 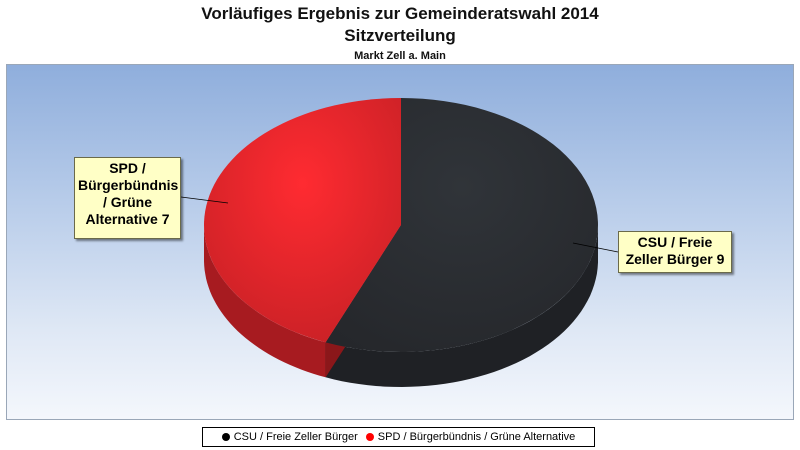 I want to click on leader-line-csu, so click(x=595, y=247).